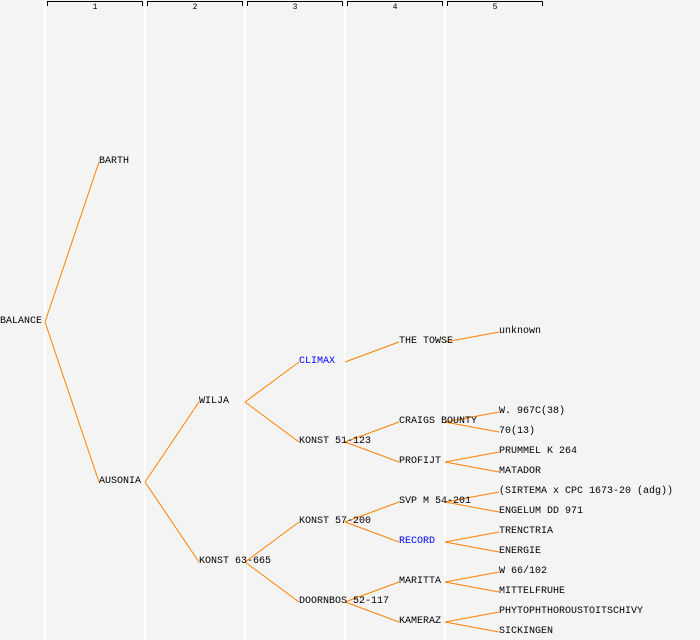 This screenshot has height=640, width=700. I want to click on pedigree-node: KONST 57-200, so click(335, 521).